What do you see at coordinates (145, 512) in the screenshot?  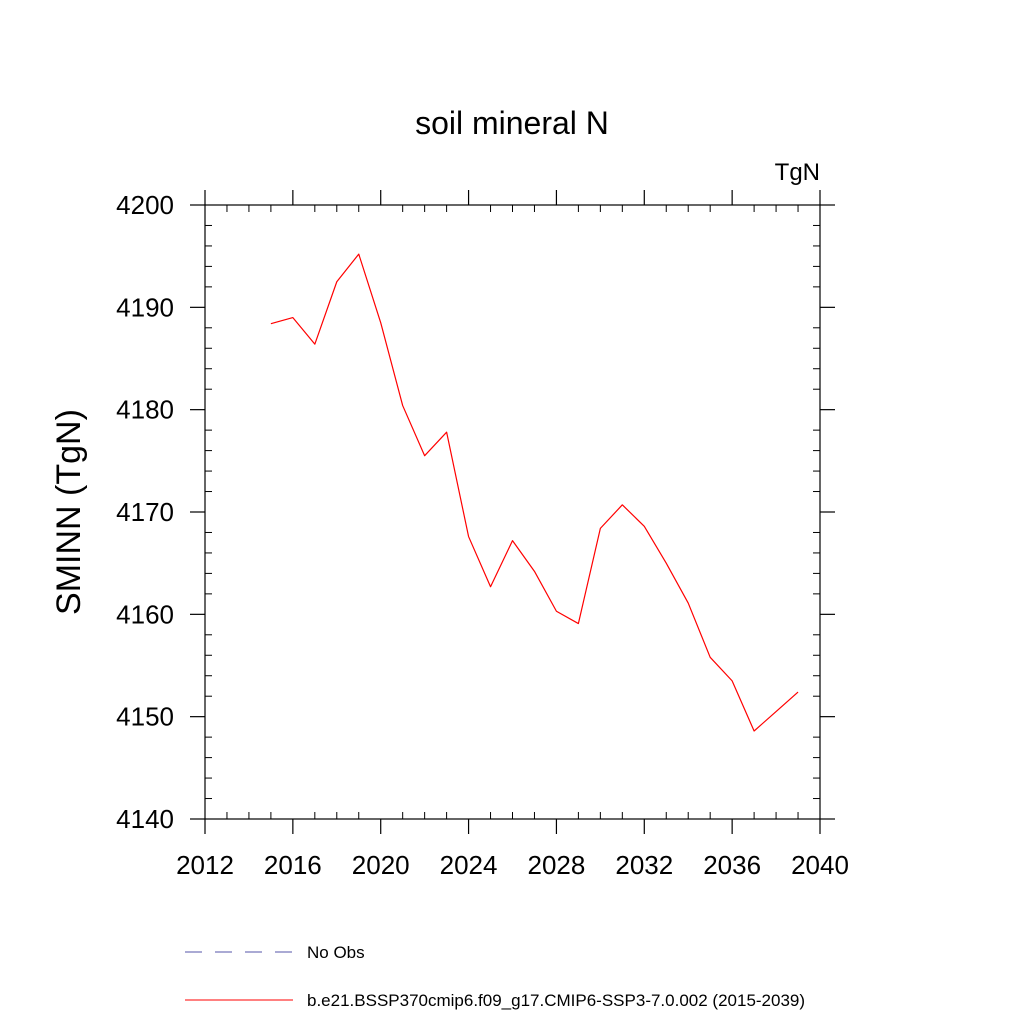 I see `y-tick-label: 4170` at bounding box center [145, 512].